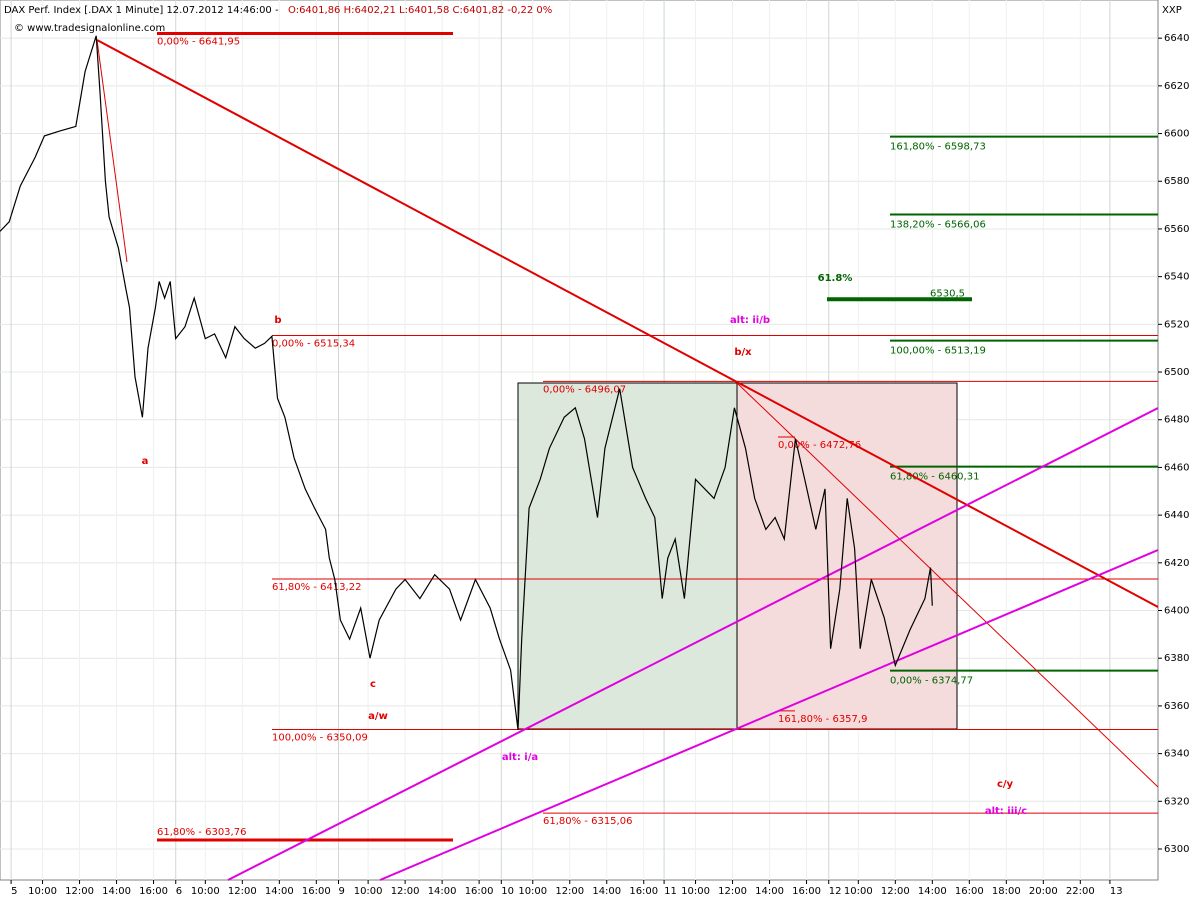 The width and height of the screenshot is (1200, 900). Describe the element at coordinates (342, 891) in the screenshot. I see `x-tick-label: 9` at that location.